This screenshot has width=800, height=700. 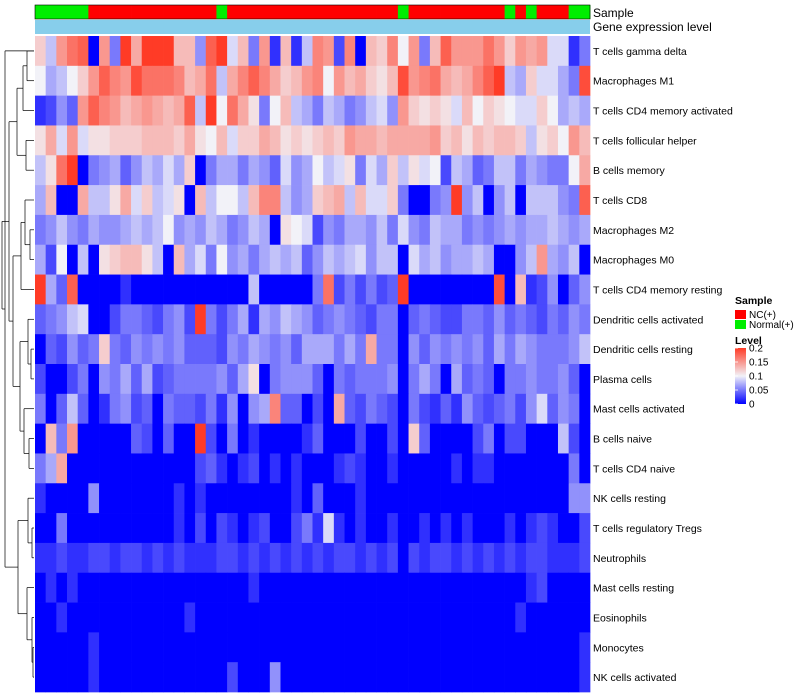 I want to click on level-colorbar, so click(x=740, y=376).